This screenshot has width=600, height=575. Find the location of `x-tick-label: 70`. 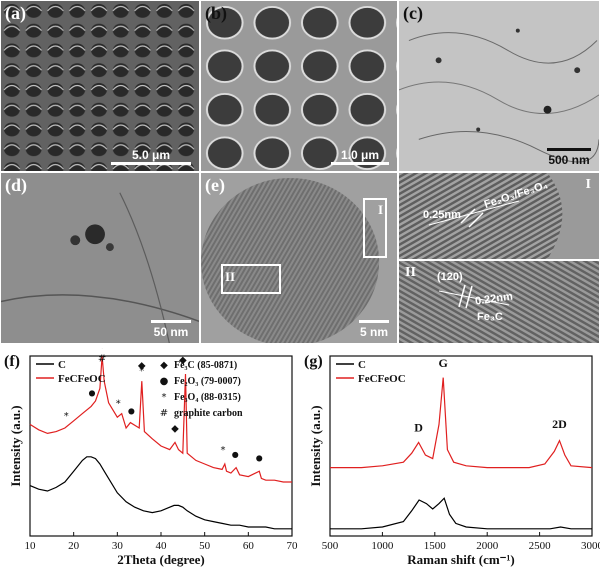

x-tick-label: 70 is located at coordinates (293, 546).